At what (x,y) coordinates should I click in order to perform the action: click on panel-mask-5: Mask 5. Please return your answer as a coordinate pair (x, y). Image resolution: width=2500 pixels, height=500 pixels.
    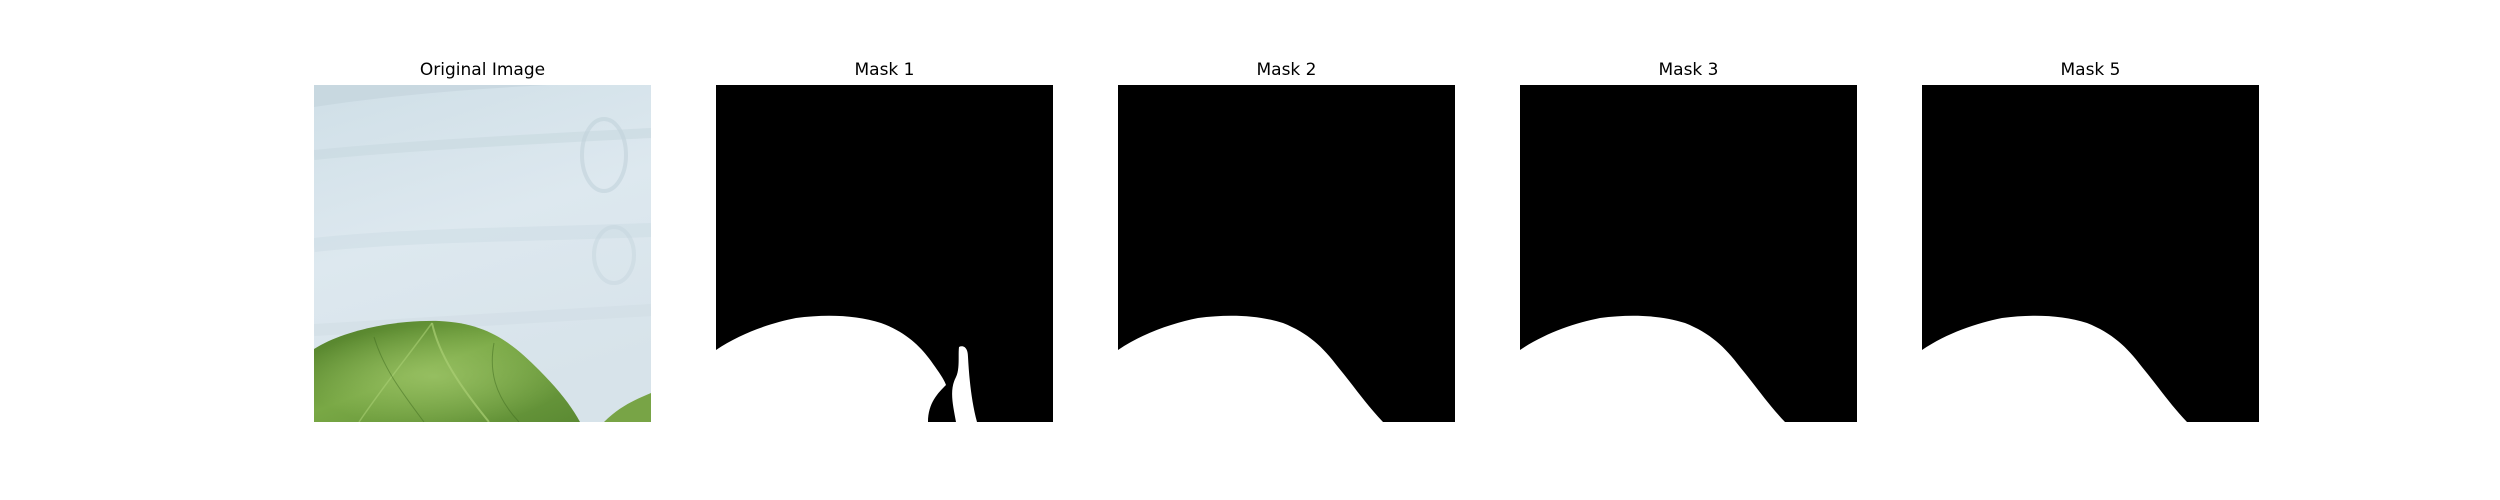
    Looking at the image, I should click on (2090, 240).